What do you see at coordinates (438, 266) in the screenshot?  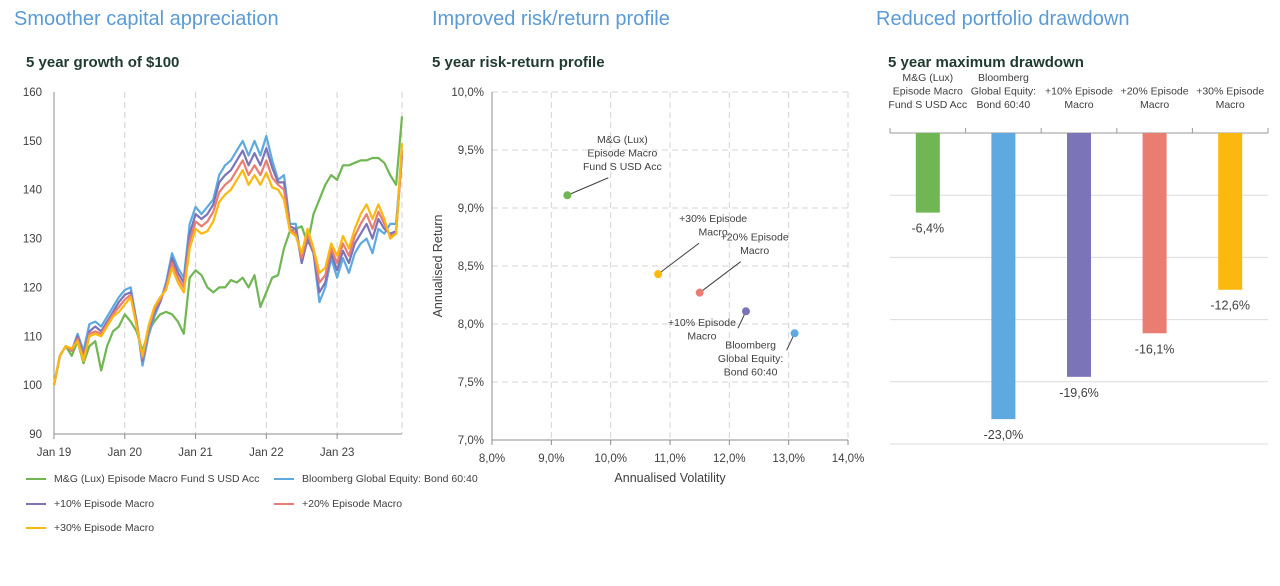 I see `scatter-y-axis-title: Annualised Return` at bounding box center [438, 266].